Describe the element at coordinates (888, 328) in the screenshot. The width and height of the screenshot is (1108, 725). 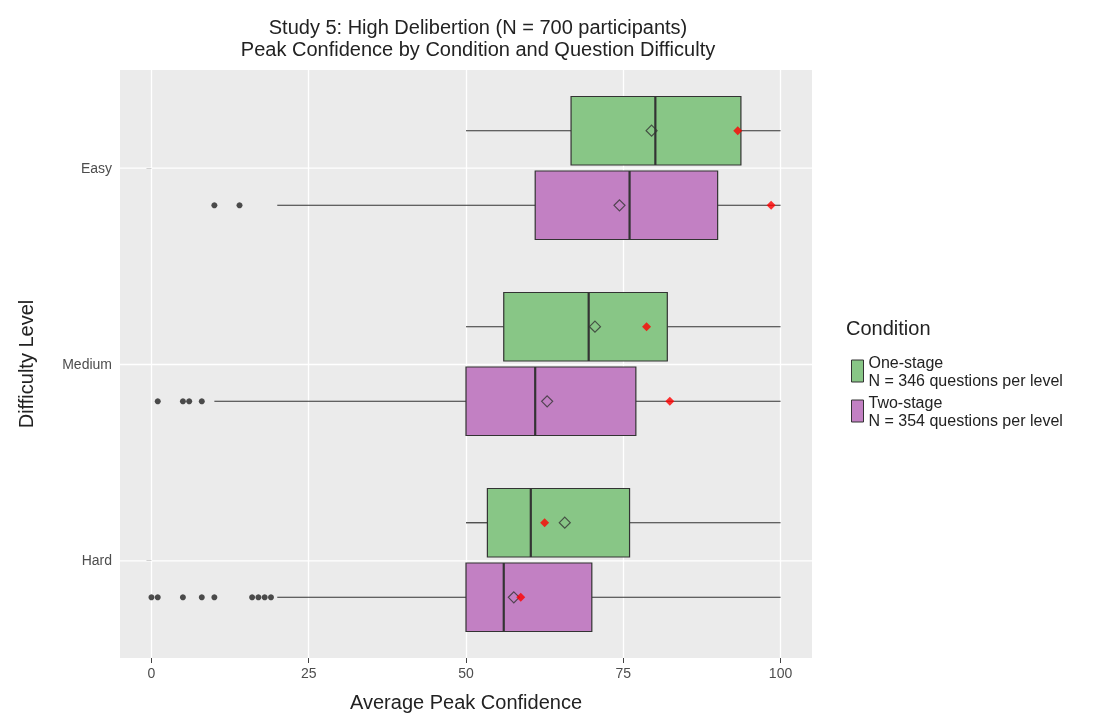
I see `legend-title: Condition` at that location.